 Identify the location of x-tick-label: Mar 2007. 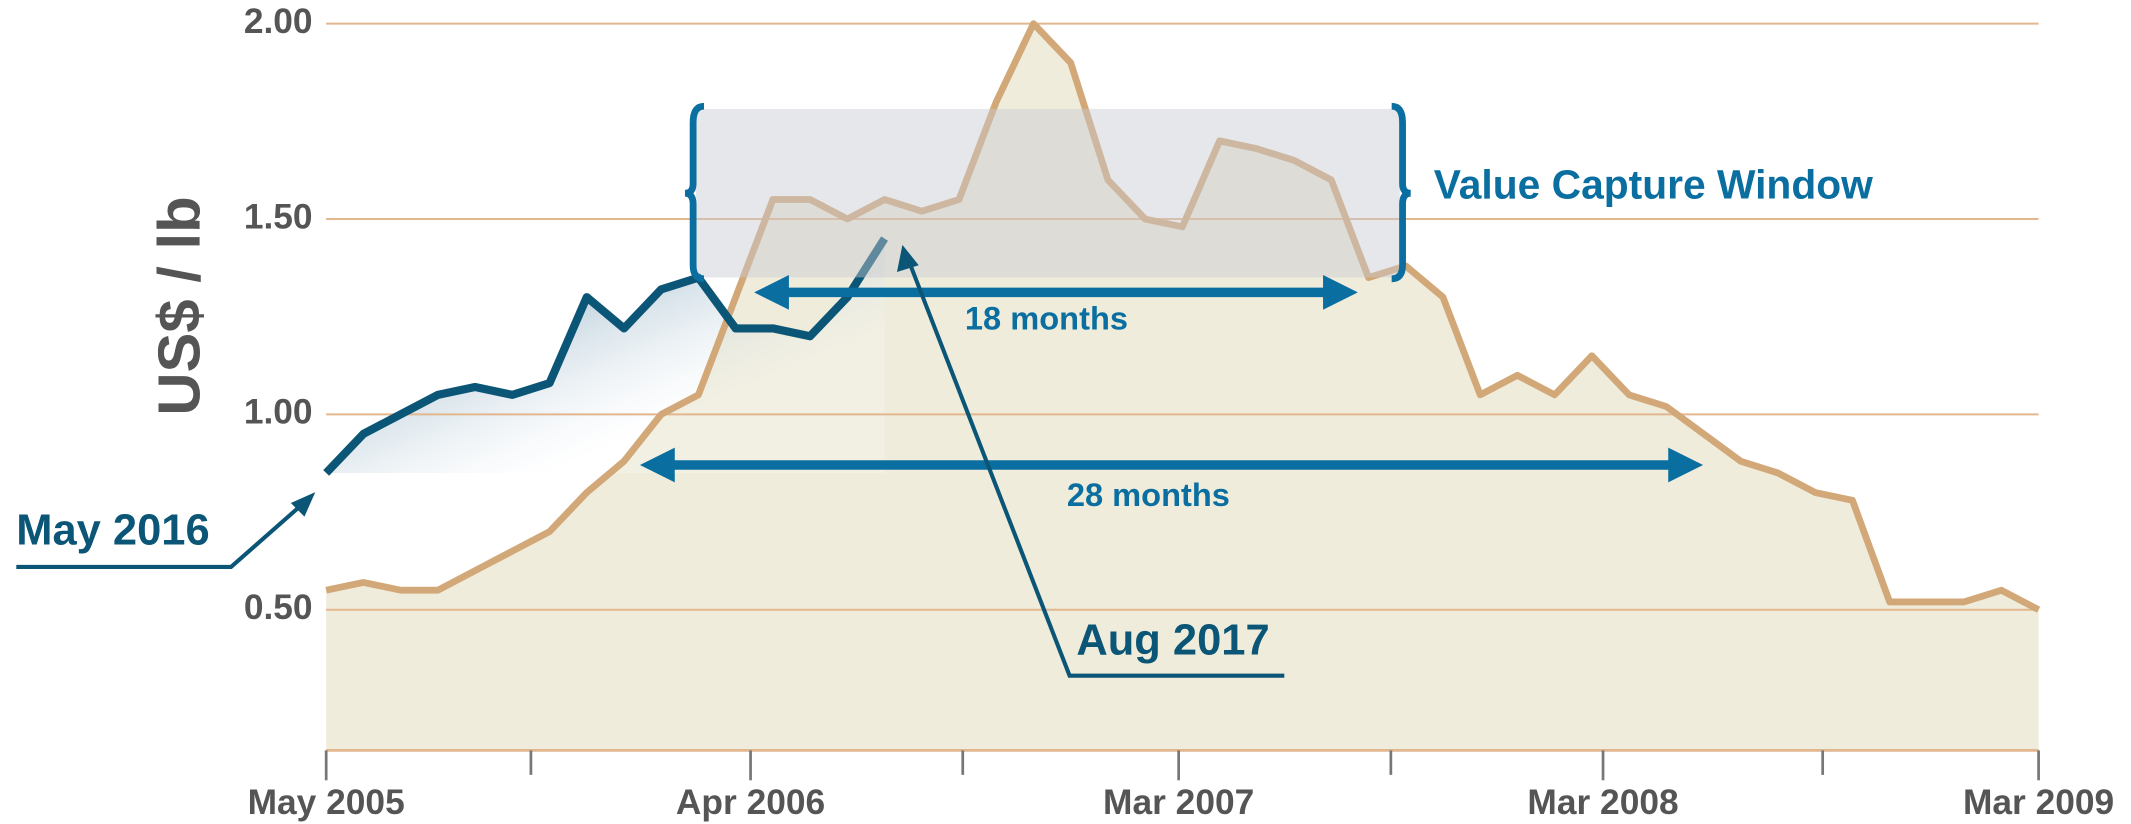
(1178, 802).